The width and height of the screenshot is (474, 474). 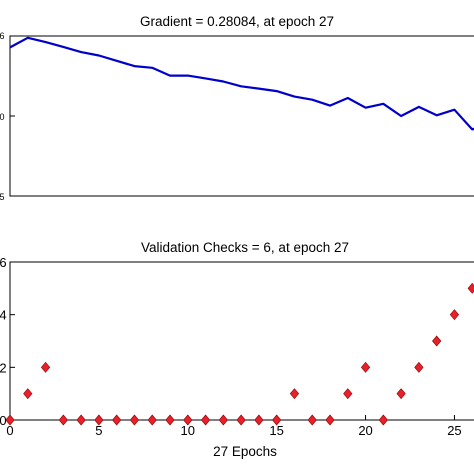 I want to click on validation-x-tick-label: 10, so click(x=188, y=430).